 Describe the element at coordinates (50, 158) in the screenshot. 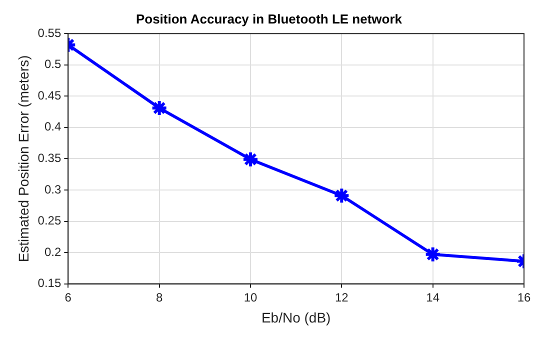

I see `y-tick-label: 0.35` at that location.